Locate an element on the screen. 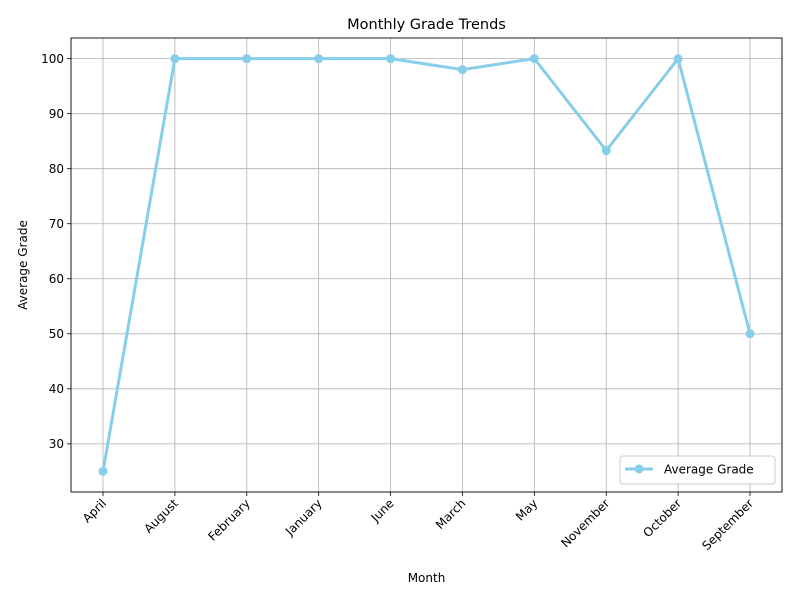 The width and height of the screenshot is (800, 600). legend-label: Average Grade is located at coordinates (709, 470).